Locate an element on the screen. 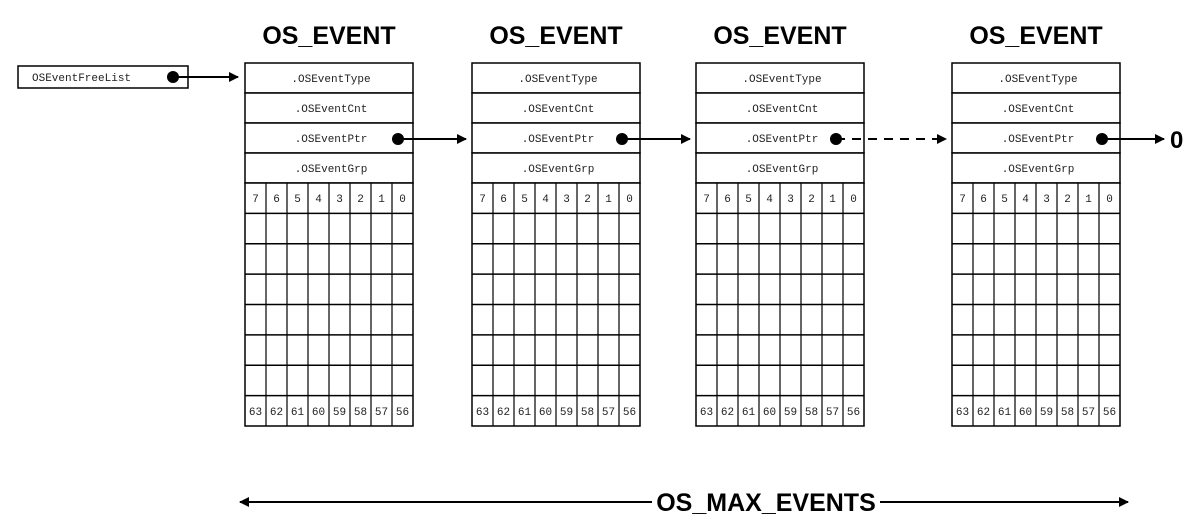 The width and height of the screenshot is (1200, 525). null-terminator: 0 is located at coordinates (1176, 140).